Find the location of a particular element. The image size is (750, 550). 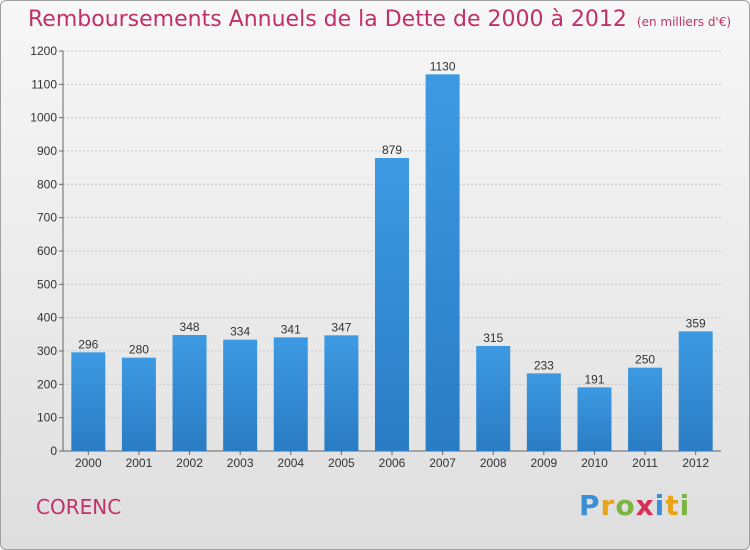

y-tick-label: 200 is located at coordinates (47, 384).